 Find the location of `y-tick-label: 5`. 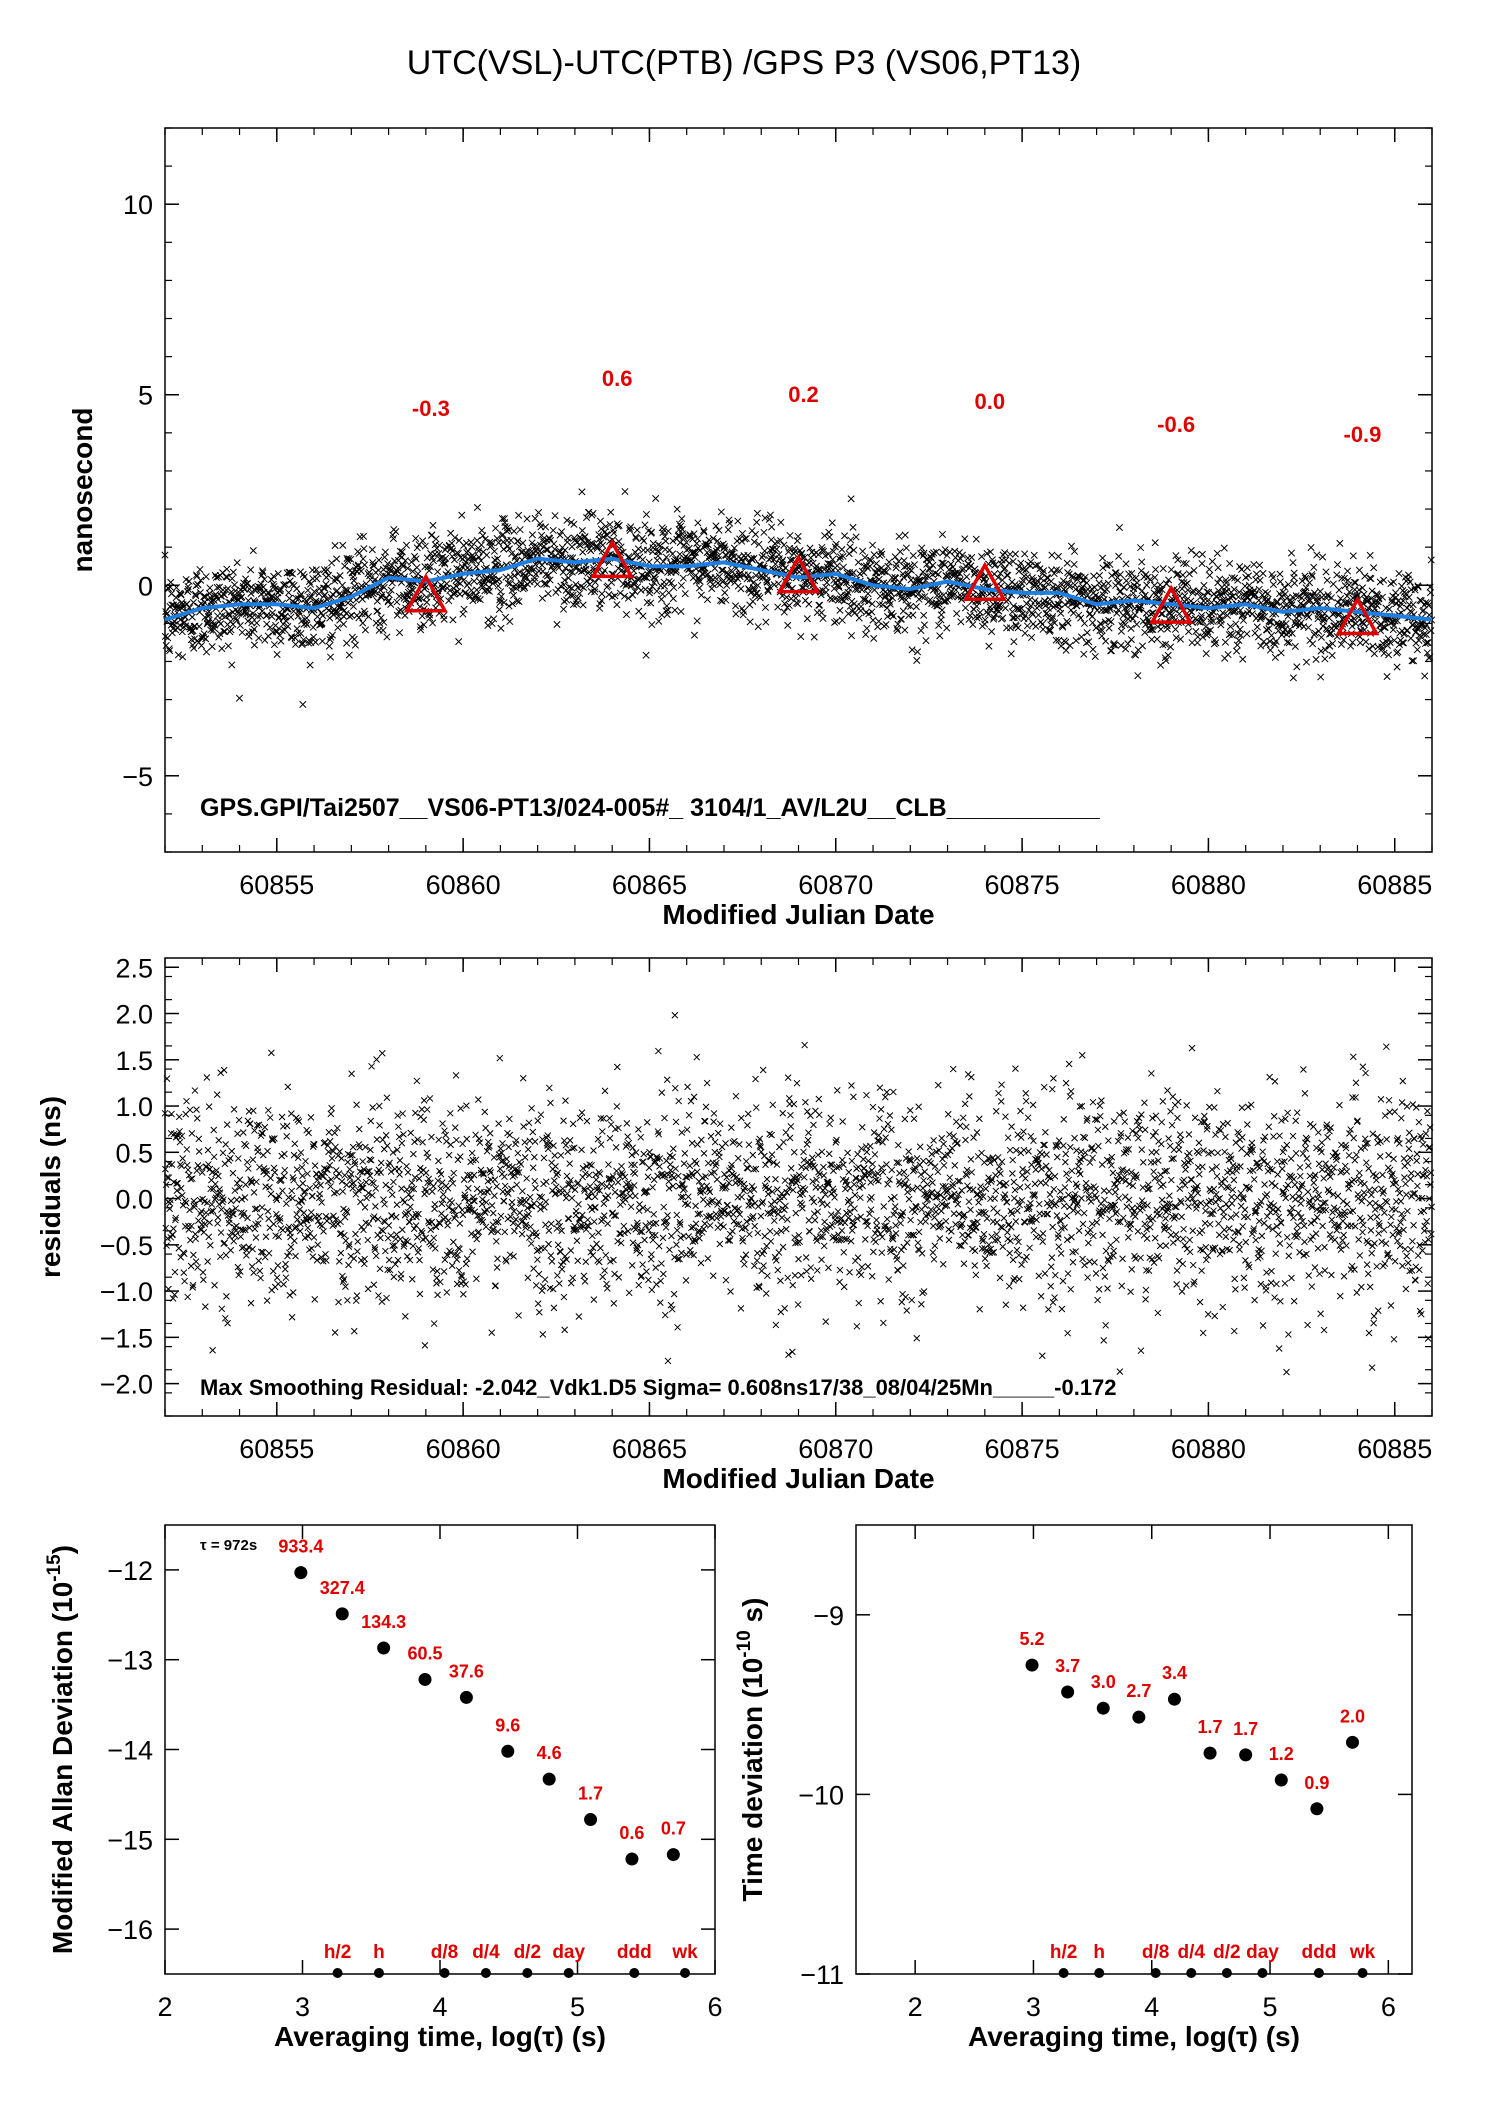

y-tick-label: 5 is located at coordinates (145, 396).